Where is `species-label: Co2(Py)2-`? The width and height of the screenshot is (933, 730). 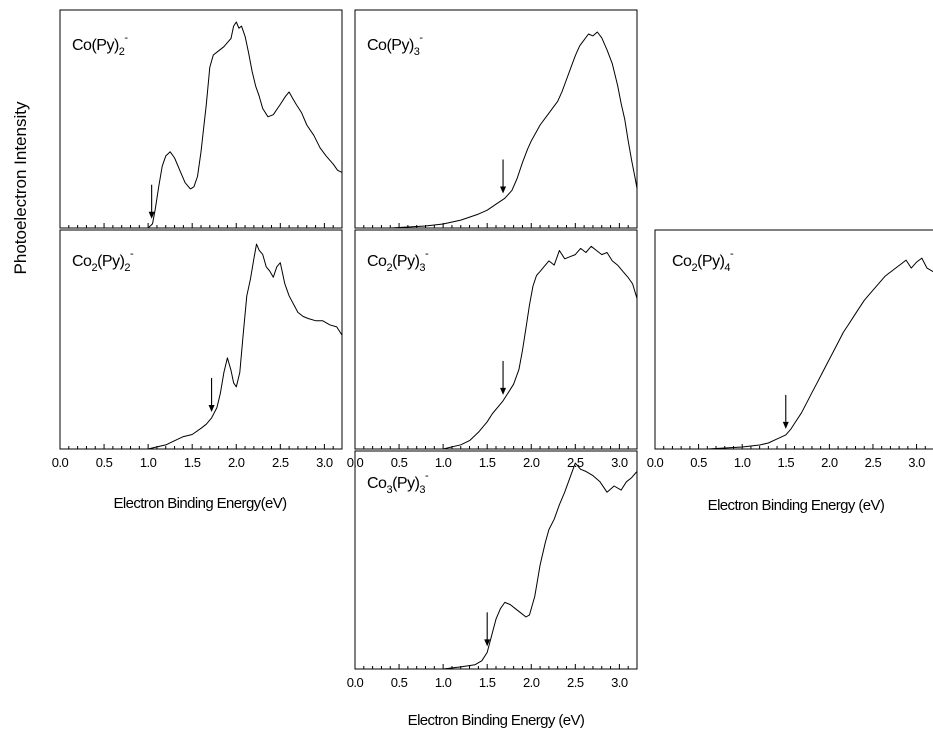
species-label: Co2(Py)2- is located at coordinates (103, 261).